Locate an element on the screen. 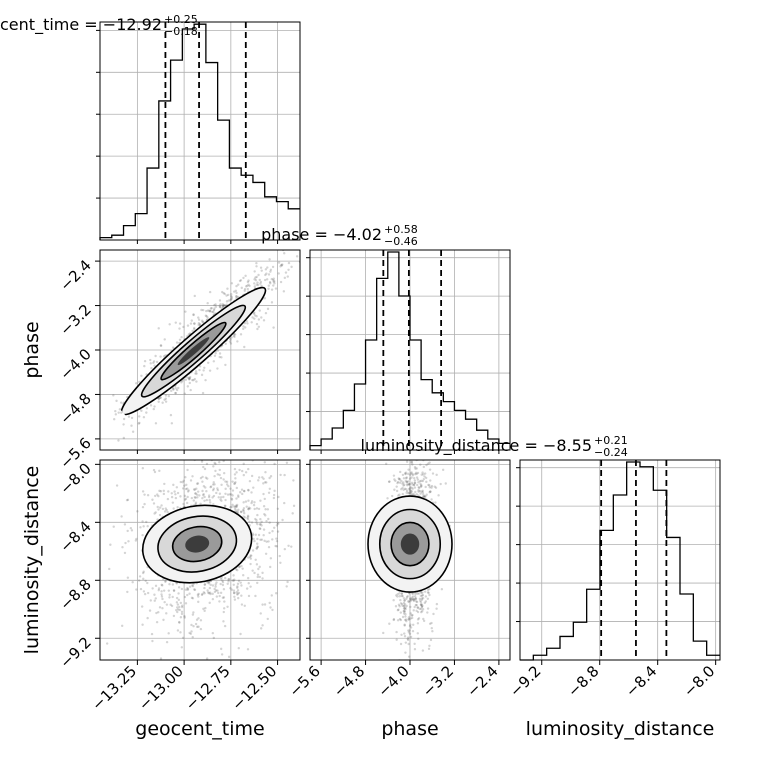 The height and width of the screenshot is (764, 760). title-lower-error: −0.24 is located at coordinates (611, 452).